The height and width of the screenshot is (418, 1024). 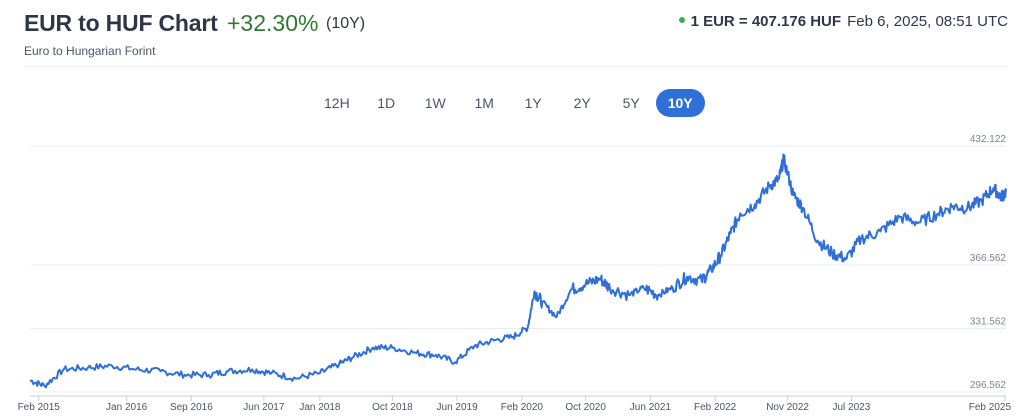 What do you see at coordinates (631, 103) in the screenshot?
I see `range-button-5y: 5Y` at bounding box center [631, 103].